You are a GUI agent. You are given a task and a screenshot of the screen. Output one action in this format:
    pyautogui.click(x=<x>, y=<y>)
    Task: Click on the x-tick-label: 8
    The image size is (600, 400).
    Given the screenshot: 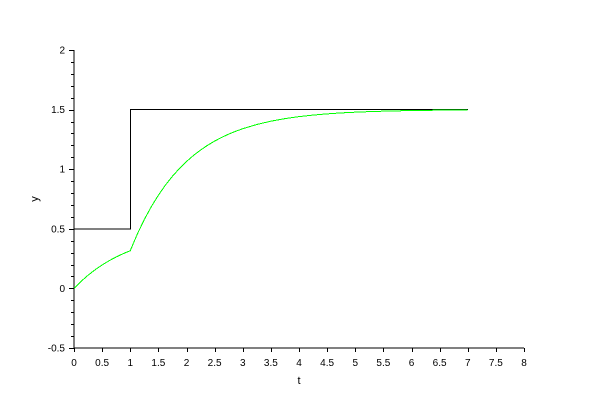 What is the action you would take?
    pyautogui.click(x=524, y=363)
    